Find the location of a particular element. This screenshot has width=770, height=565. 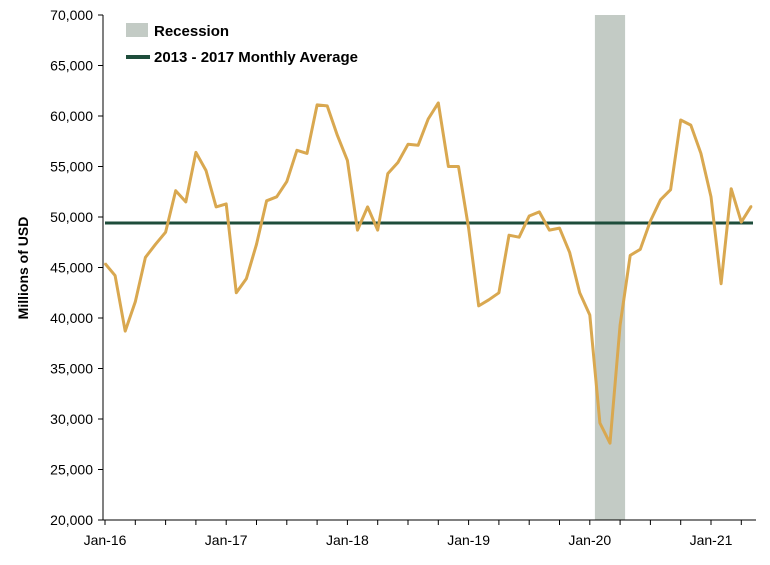

y-tick-label: 40,000 is located at coordinates (71, 318).